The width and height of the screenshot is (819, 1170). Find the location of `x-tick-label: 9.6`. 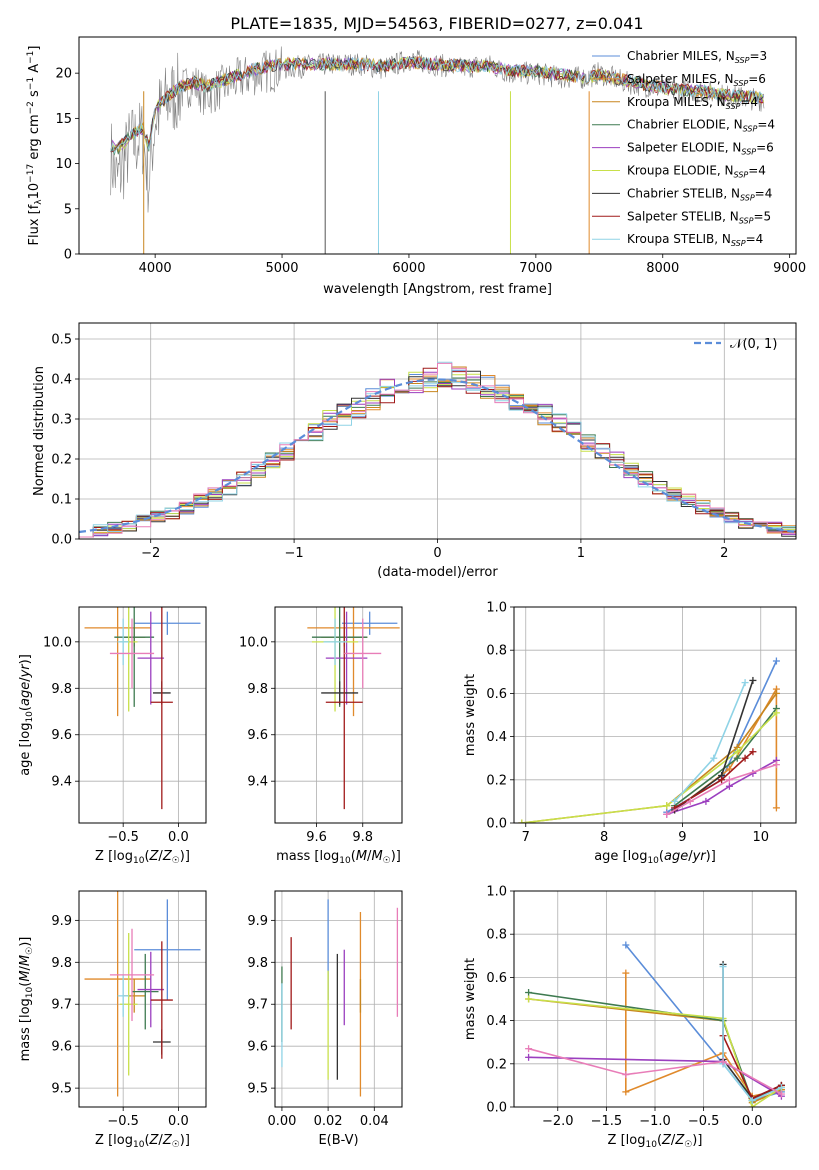

x-tick-label: 9.6 is located at coordinates (316, 837).